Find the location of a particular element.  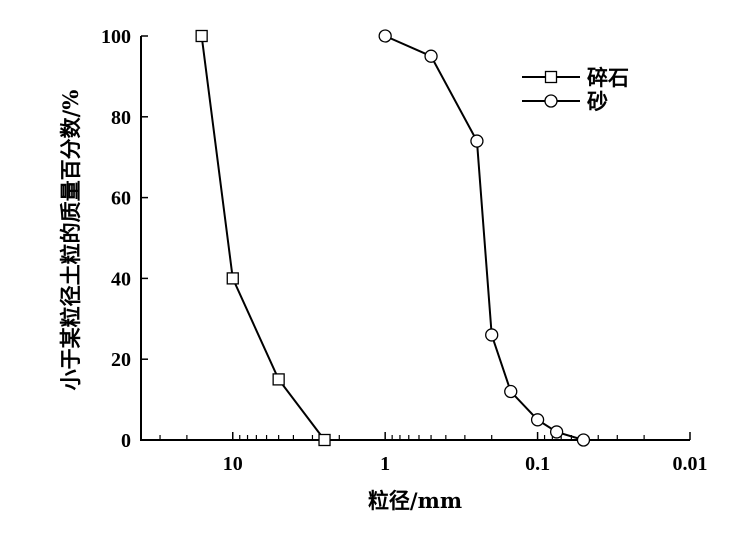

x-axis-label: 粒径/mm is located at coordinates (415, 500).